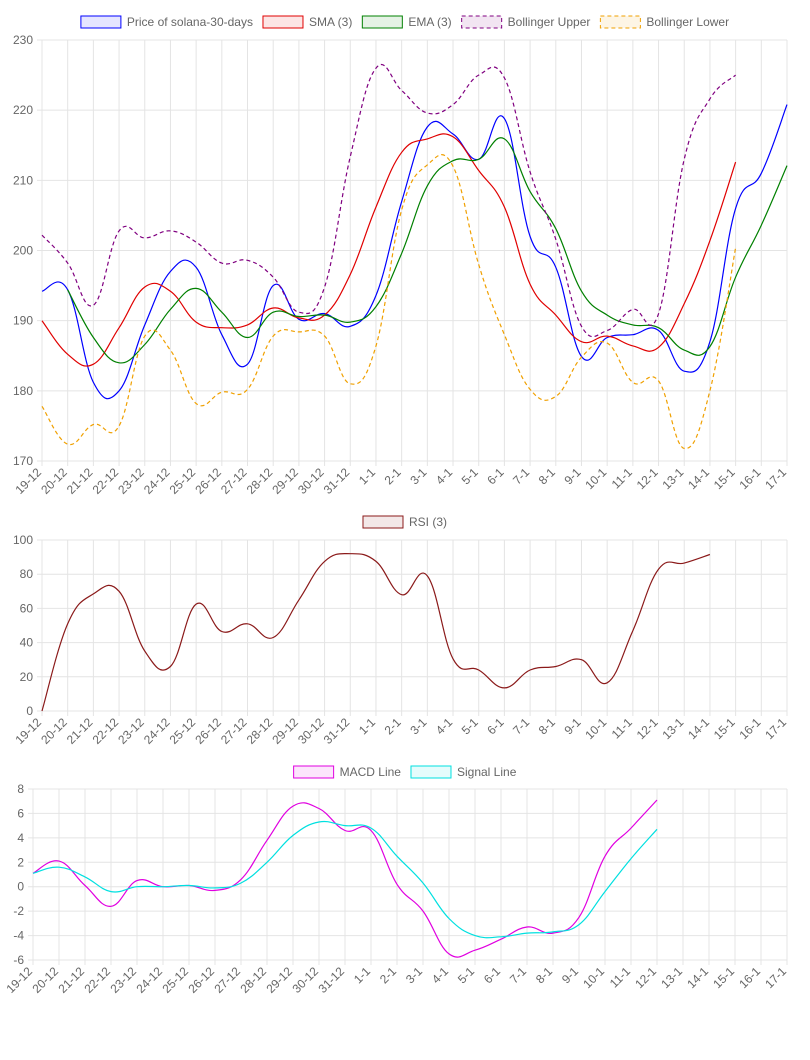  Describe the element at coordinates (27, 574) in the screenshot. I see `y-tick-label: 80` at that location.